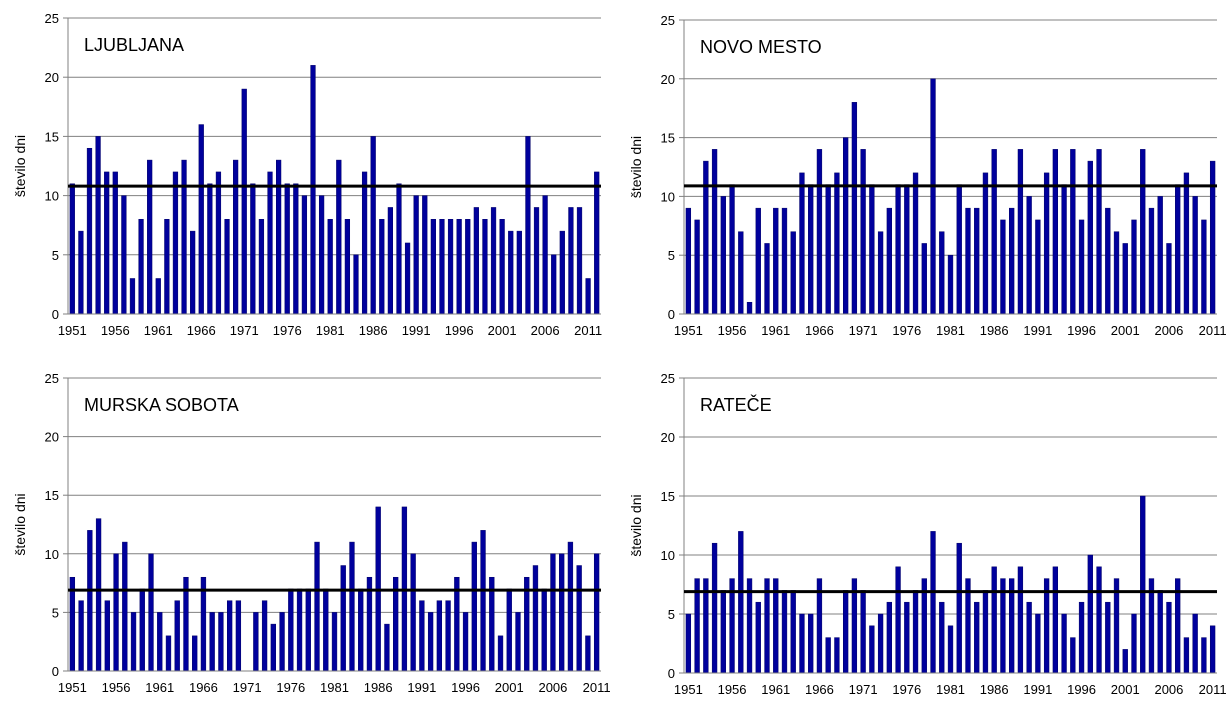 This screenshot has height=702, width=1229. Describe the element at coordinates (761, 47) in the screenshot. I see `chart-title: NOVO MESTO` at that location.